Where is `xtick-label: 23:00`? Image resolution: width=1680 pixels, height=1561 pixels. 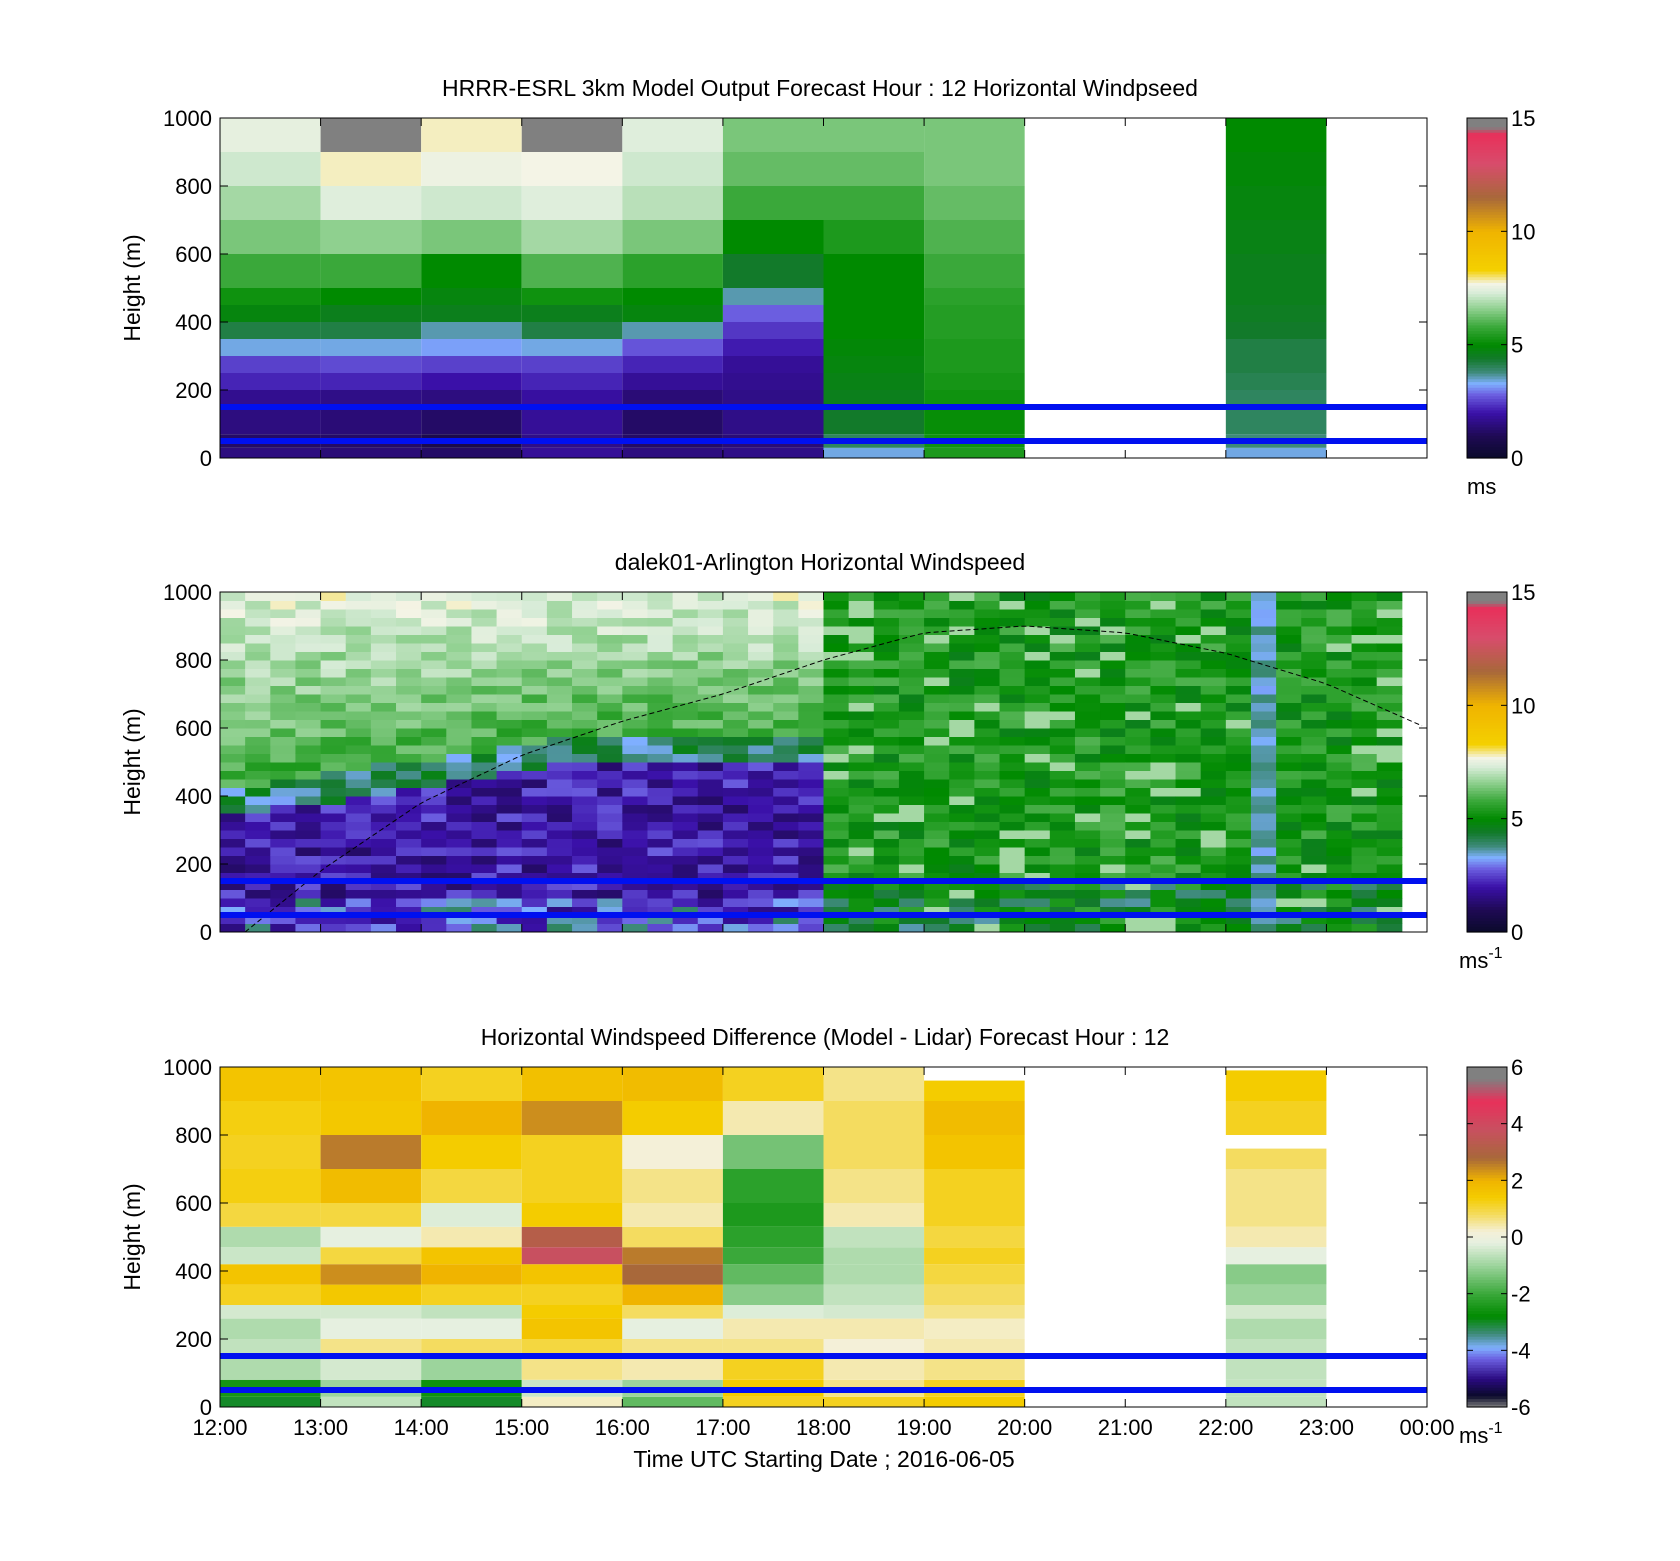 xtick-label: 23:00 is located at coordinates (1326, 1427).